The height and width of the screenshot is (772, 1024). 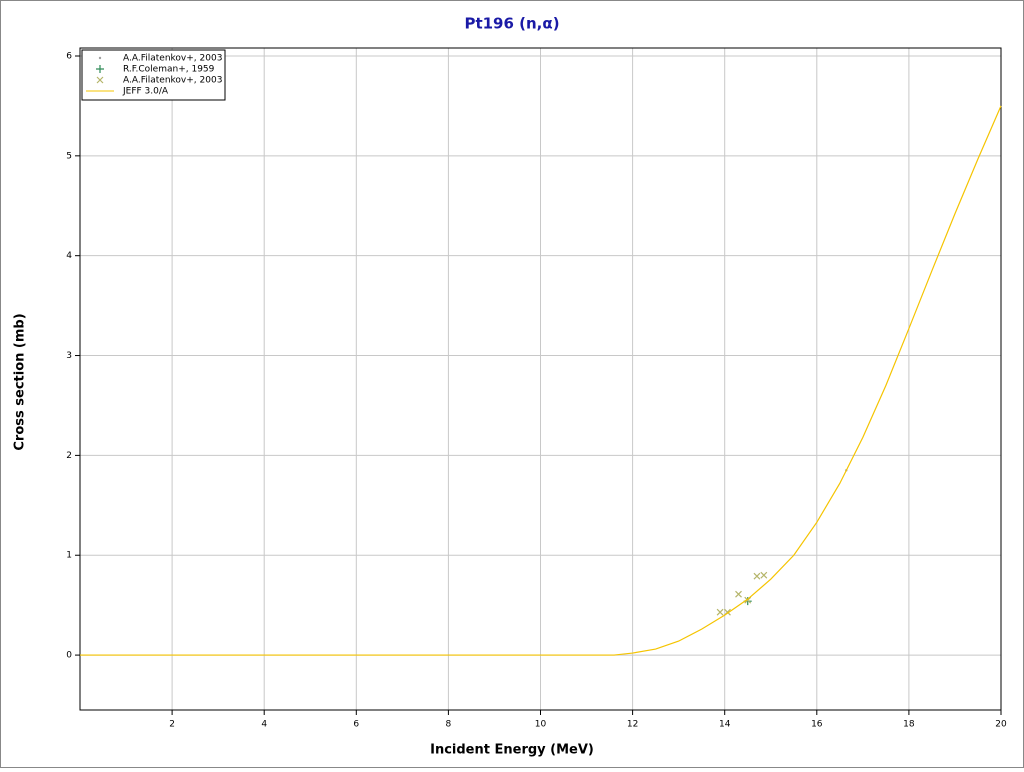 I want to click on legend-box, so click(x=153, y=75).